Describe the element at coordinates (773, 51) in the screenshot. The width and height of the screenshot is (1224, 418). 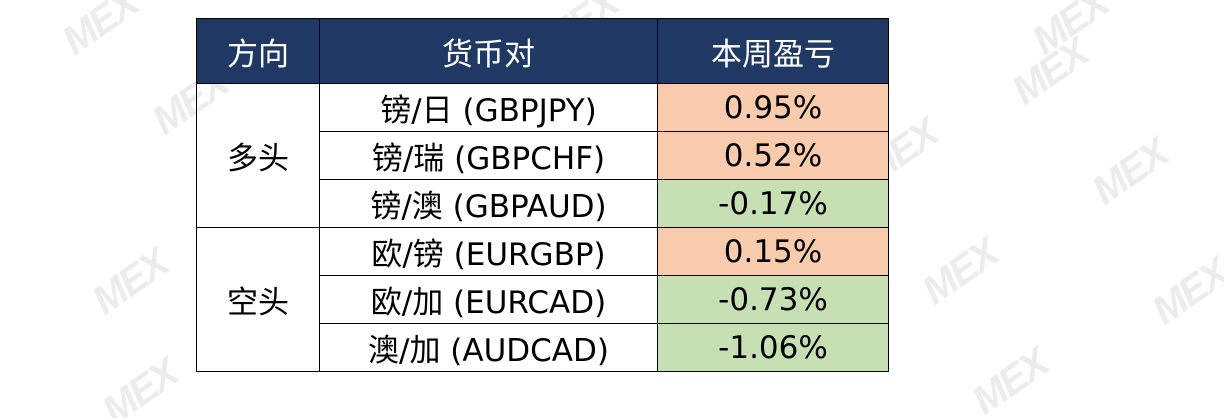
I see `header-weekly-pnl: 本周盈亏` at that location.